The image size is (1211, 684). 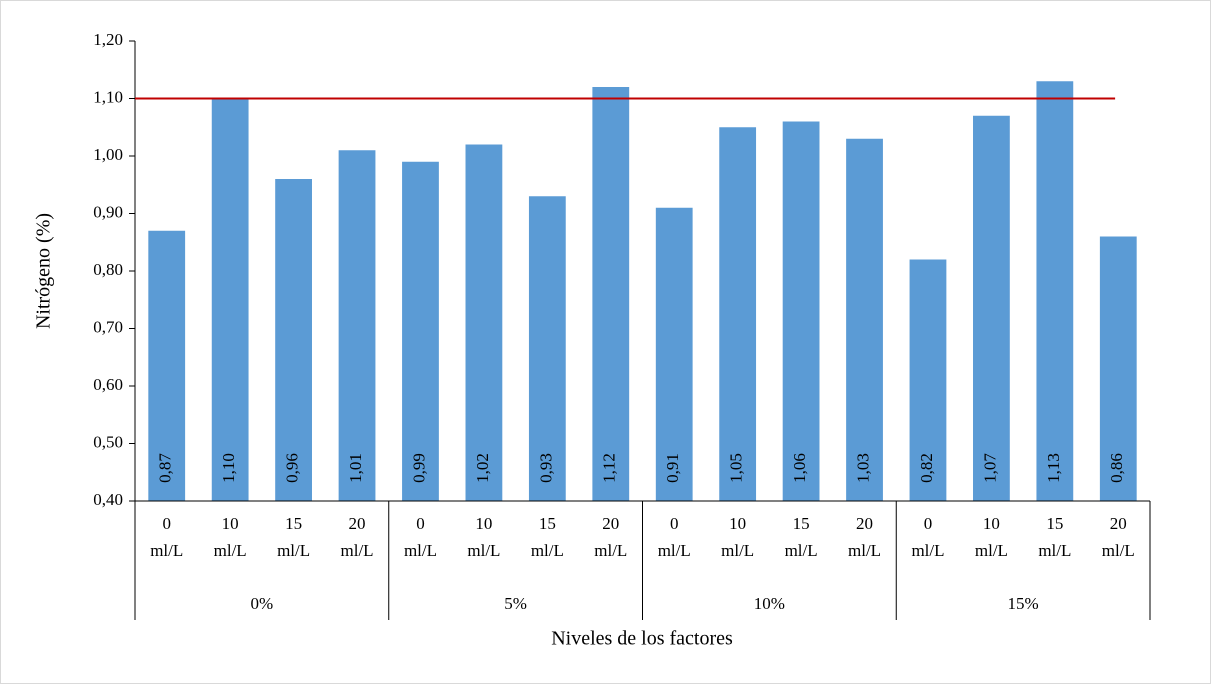 What do you see at coordinates (799, 468) in the screenshot?
I see `data-label: 1,06` at bounding box center [799, 468].